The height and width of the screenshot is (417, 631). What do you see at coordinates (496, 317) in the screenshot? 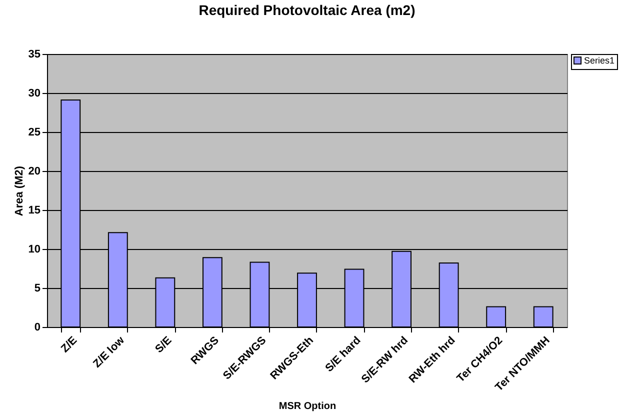
I see `bar` at bounding box center [496, 317].